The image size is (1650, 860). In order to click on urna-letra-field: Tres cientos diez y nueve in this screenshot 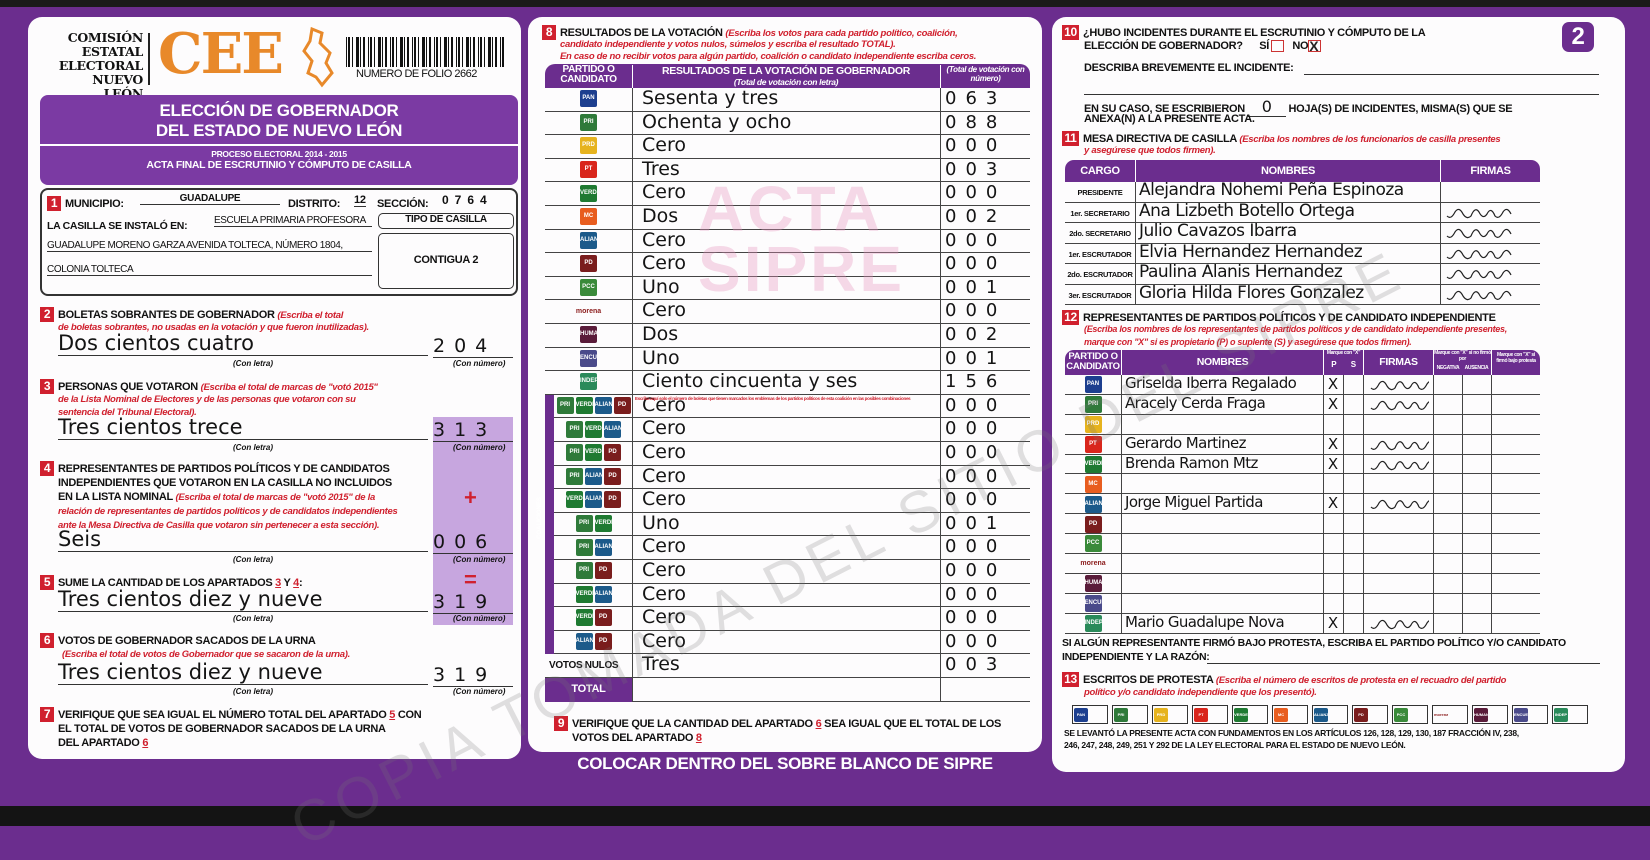, I will do `click(243, 672)`.